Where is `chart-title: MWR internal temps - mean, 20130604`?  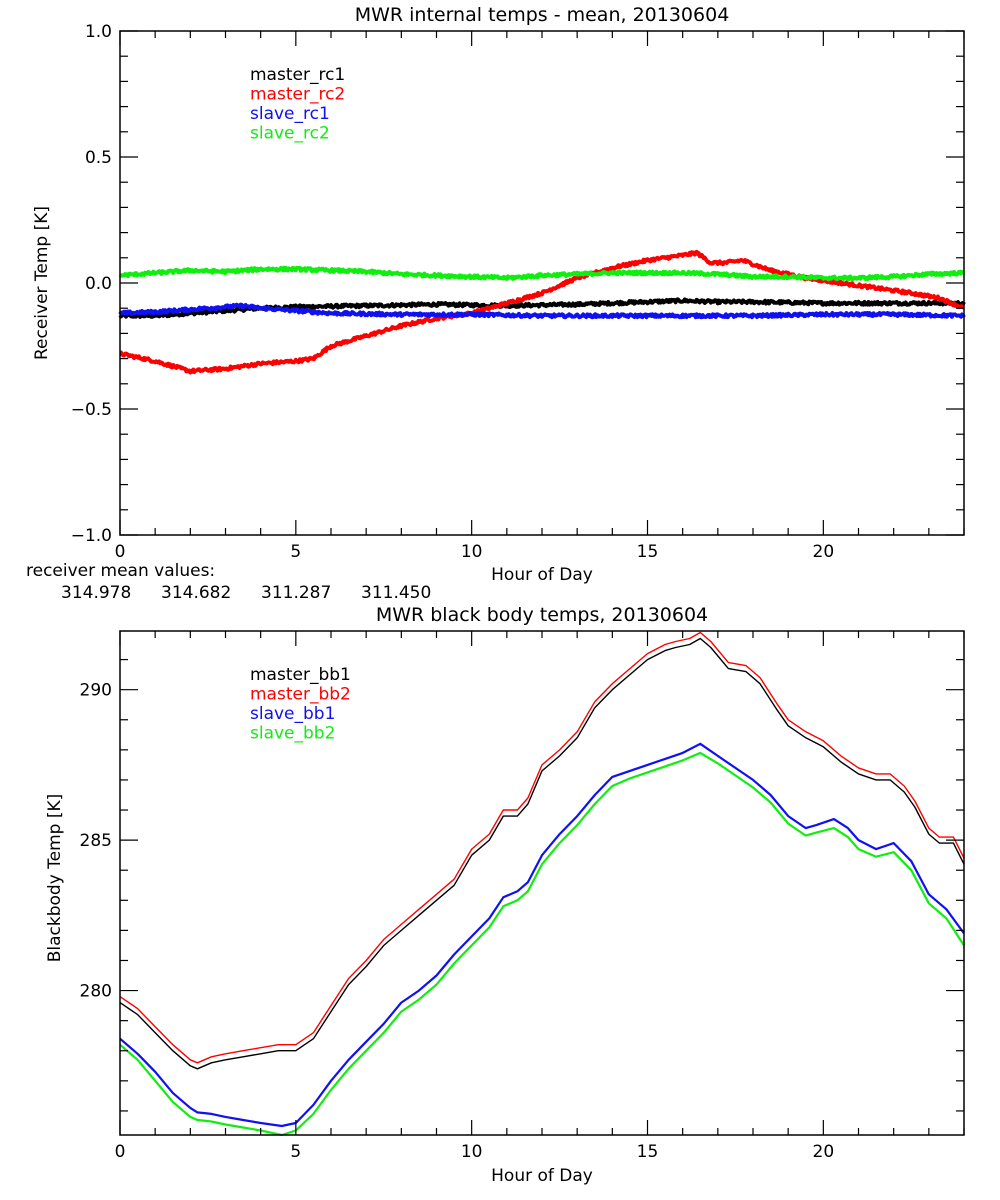
chart-title: MWR internal temps - mean, 20130604 is located at coordinates (542, 15).